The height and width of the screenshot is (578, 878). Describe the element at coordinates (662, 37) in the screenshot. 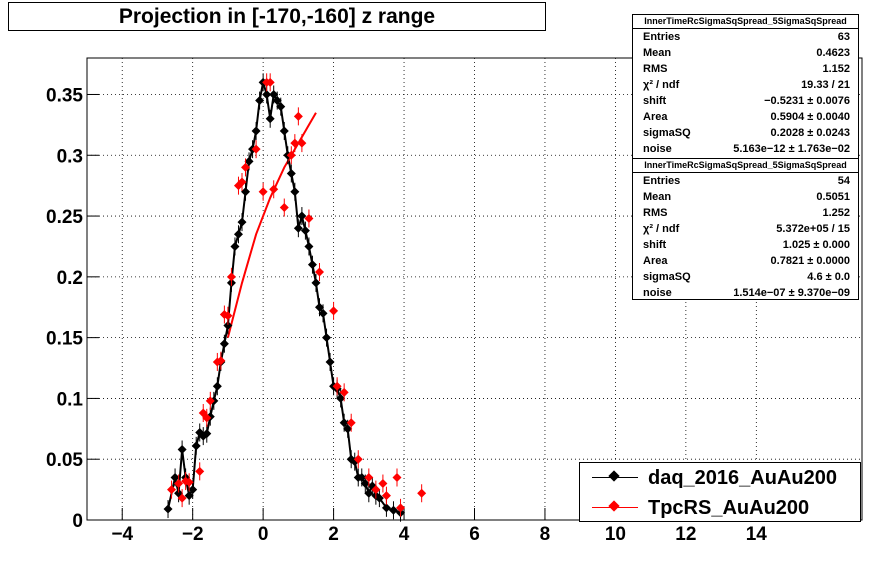

I see `stats-label: Entries` at that location.